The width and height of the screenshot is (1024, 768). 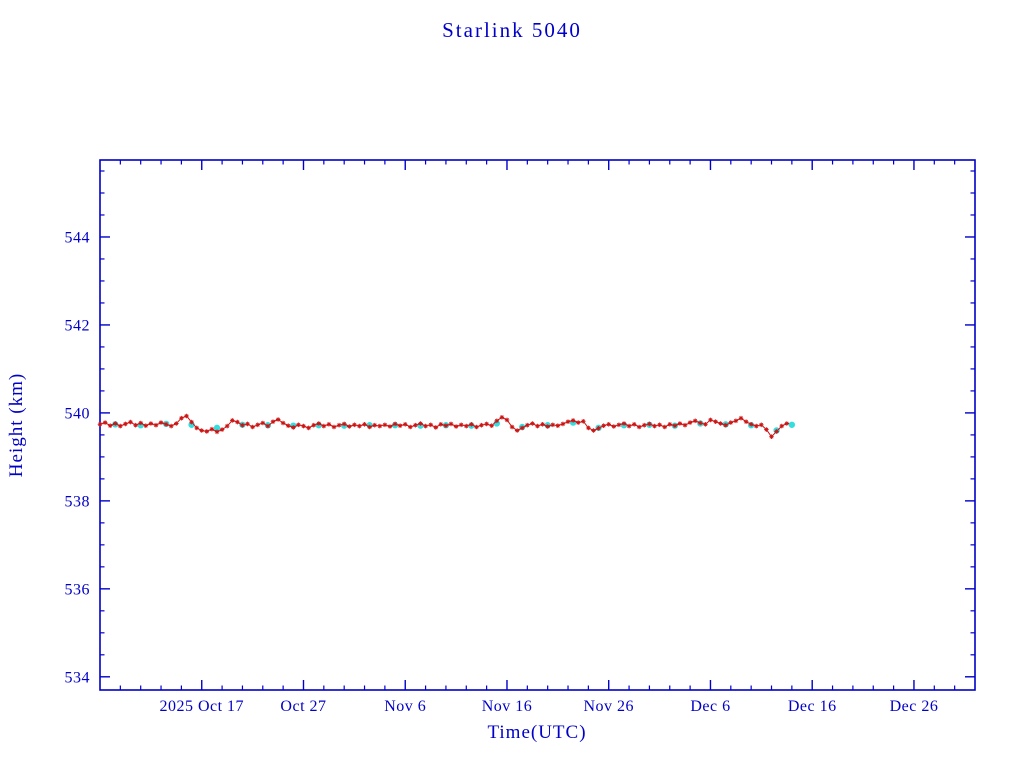 I want to click on y-tick-label: 544, so click(x=78, y=237).